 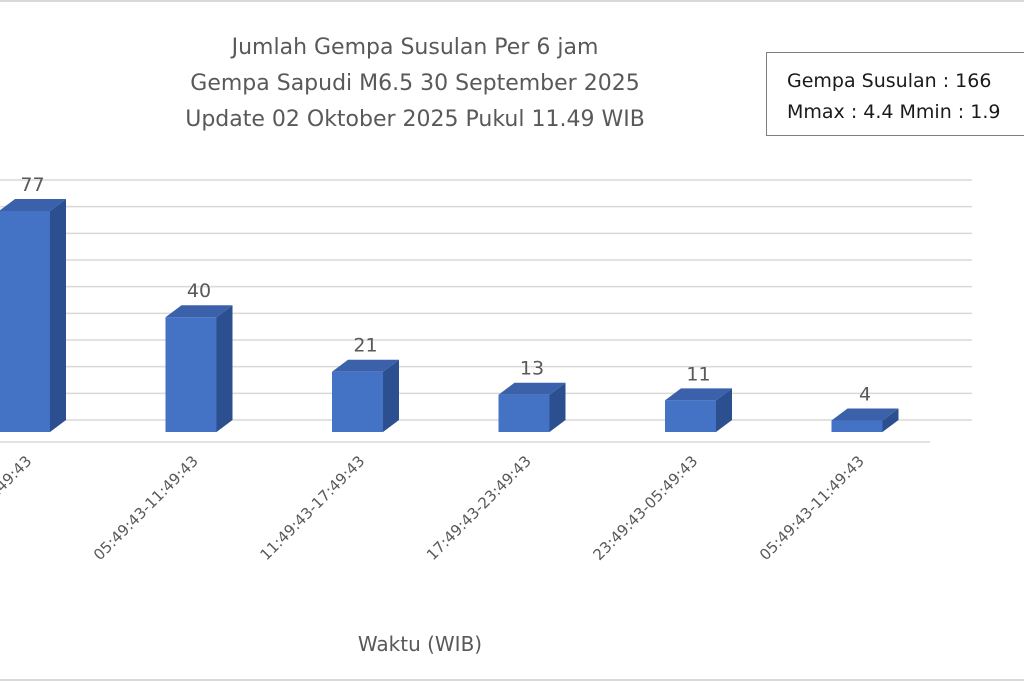 I want to click on chart-title-line-3: Update 02 Oktober 2025 Pukul 11.49 WIB, so click(x=415, y=119).